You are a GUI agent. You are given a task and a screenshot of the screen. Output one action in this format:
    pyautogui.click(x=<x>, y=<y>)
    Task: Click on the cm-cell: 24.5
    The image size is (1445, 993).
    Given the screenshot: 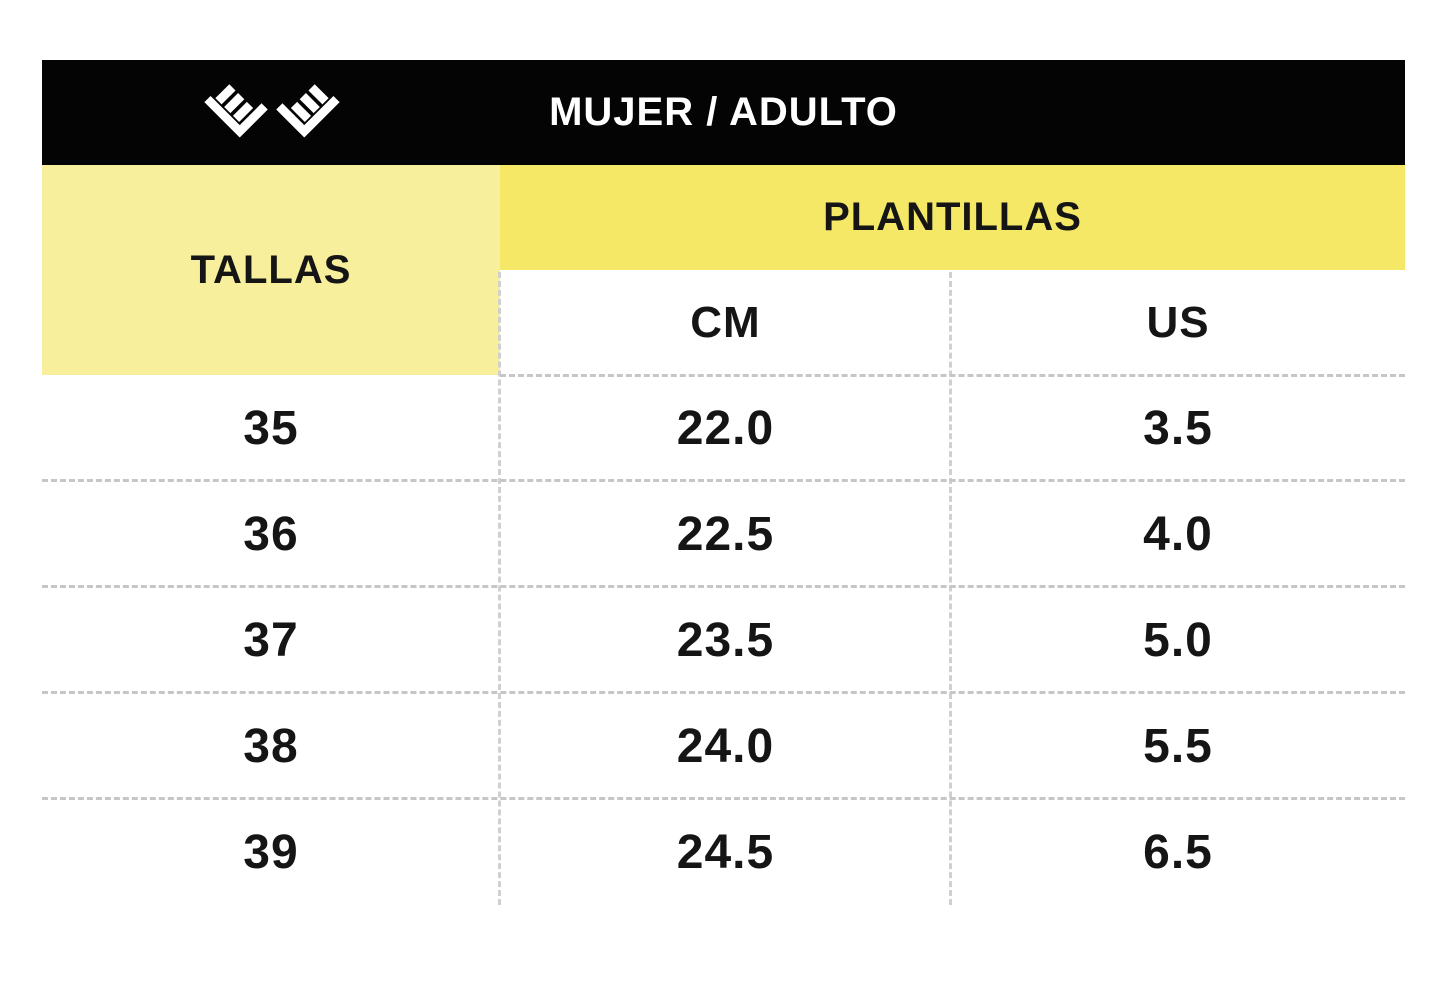 What is the action you would take?
    pyautogui.click(x=725, y=852)
    